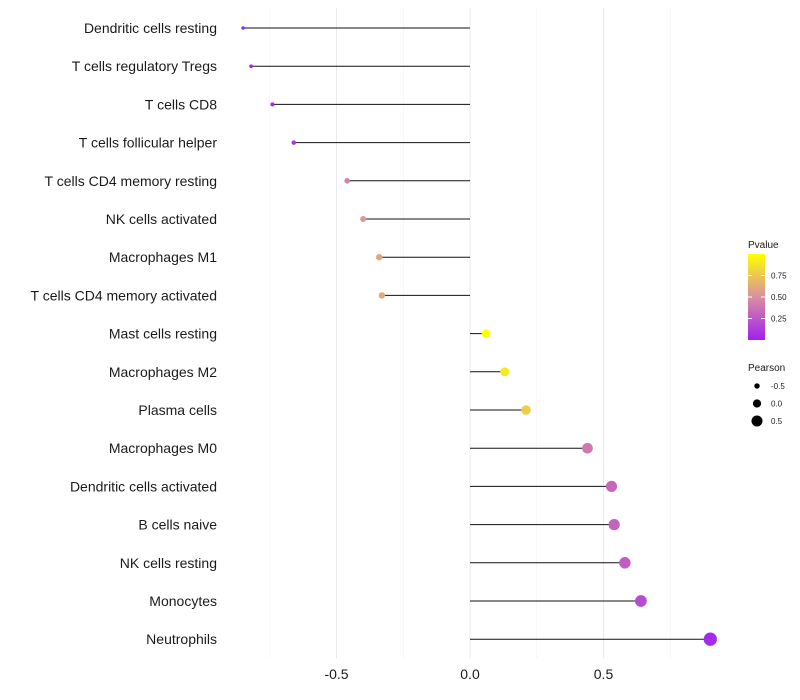 The width and height of the screenshot is (800, 700). What do you see at coordinates (163, 448) in the screenshot?
I see `y-axis-label: Macrophages M0` at bounding box center [163, 448].